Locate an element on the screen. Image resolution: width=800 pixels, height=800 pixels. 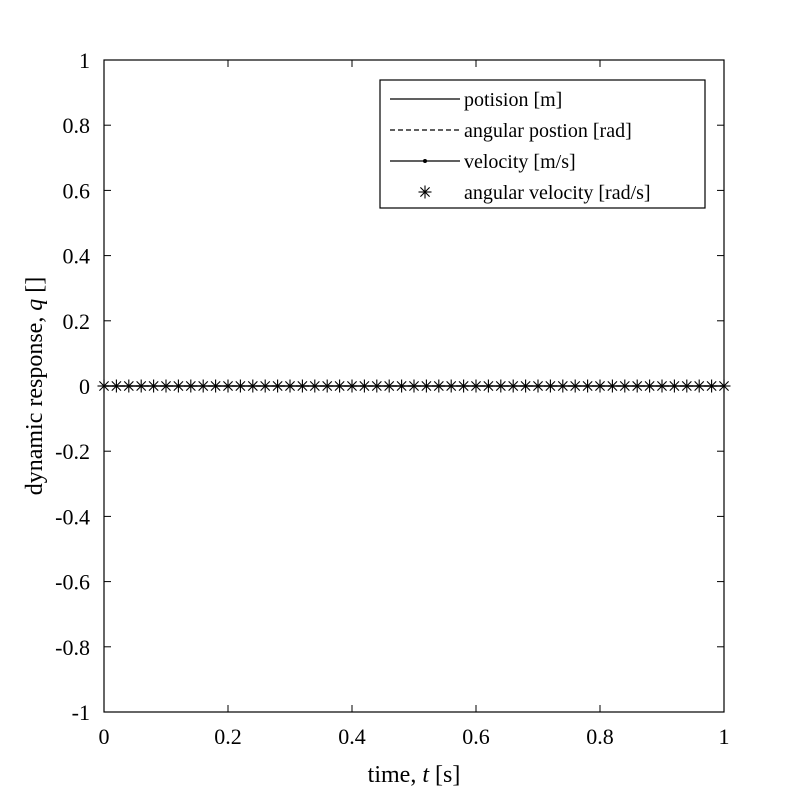
y-axis-label-unit: [] is located at coordinates (35, 288).